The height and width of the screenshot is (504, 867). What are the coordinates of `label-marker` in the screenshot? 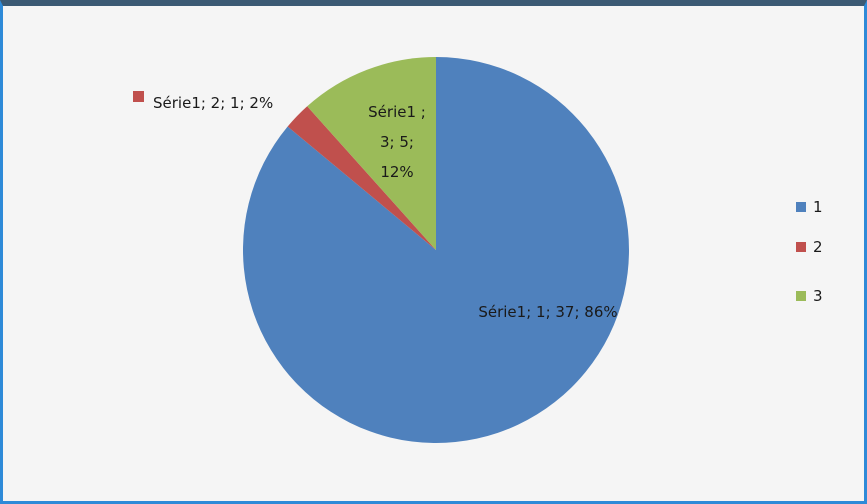 It's located at (138, 96).